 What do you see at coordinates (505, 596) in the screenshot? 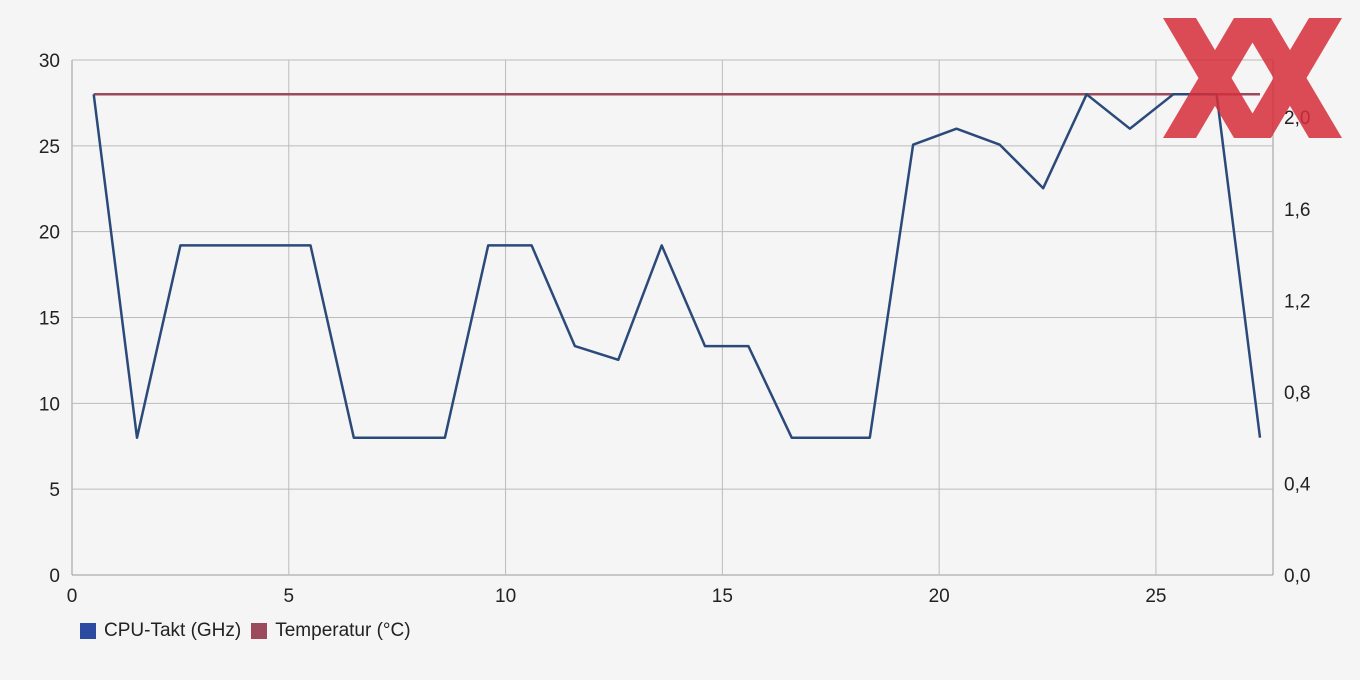
I see `x-tick-label: 10` at bounding box center [505, 596].